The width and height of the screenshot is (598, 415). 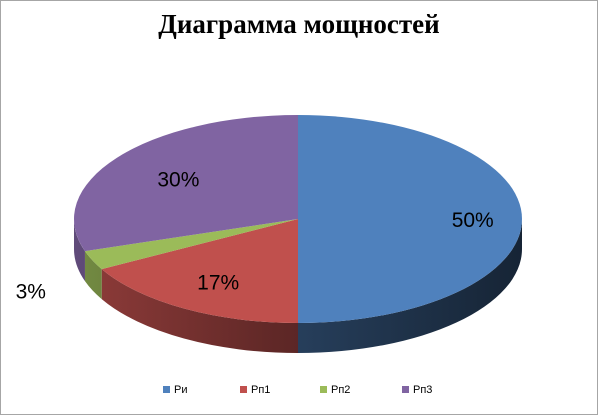 I want to click on slice-рп1, so click(x=199, y=271).